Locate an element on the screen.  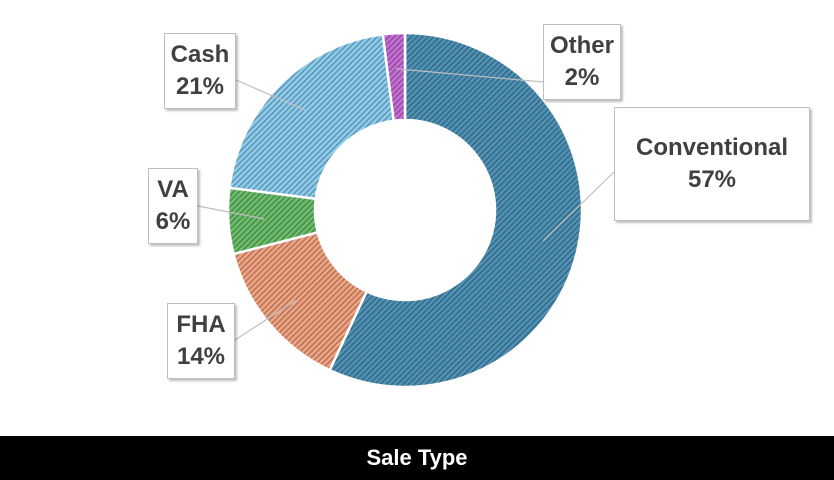
leader-line-conventional is located at coordinates (578, 206).